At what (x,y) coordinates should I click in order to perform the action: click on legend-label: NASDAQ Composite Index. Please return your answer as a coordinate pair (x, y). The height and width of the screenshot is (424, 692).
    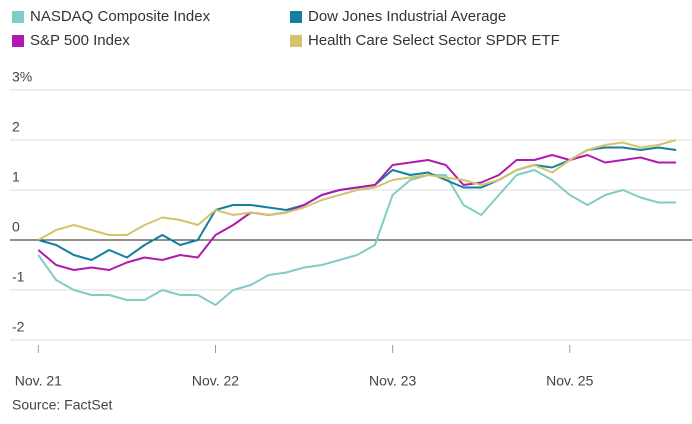
    Looking at the image, I should click on (120, 16).